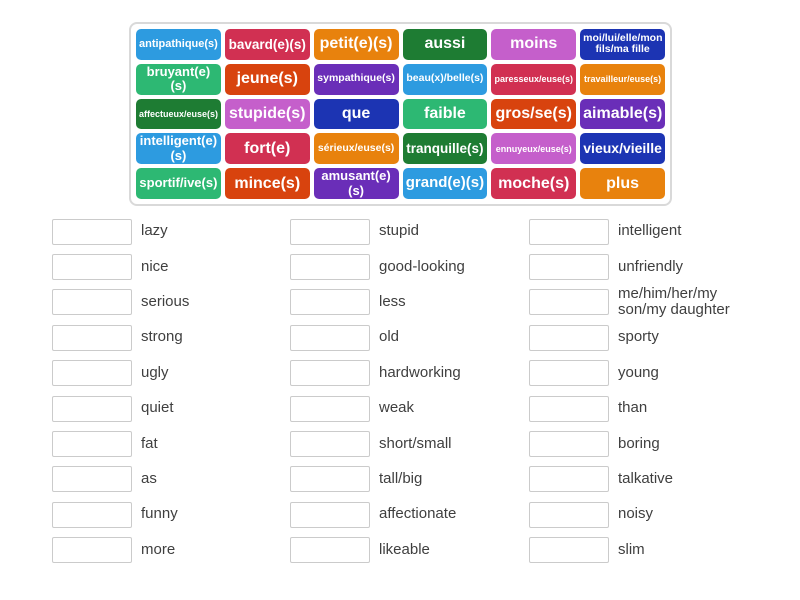 This screenshot has height=600, width=800. I want to click on word-tile: stupide(s), so click(267, 114).